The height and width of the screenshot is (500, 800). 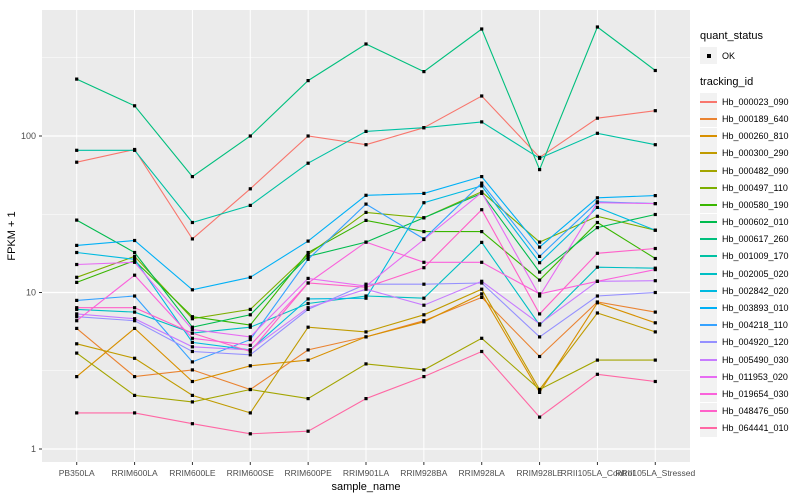 What do you see at coordinates (749, 274) in the screenshot?
I see `legend-entry-Hb_002005_020: Hb_002005_020` at bounding box center [749, 274].